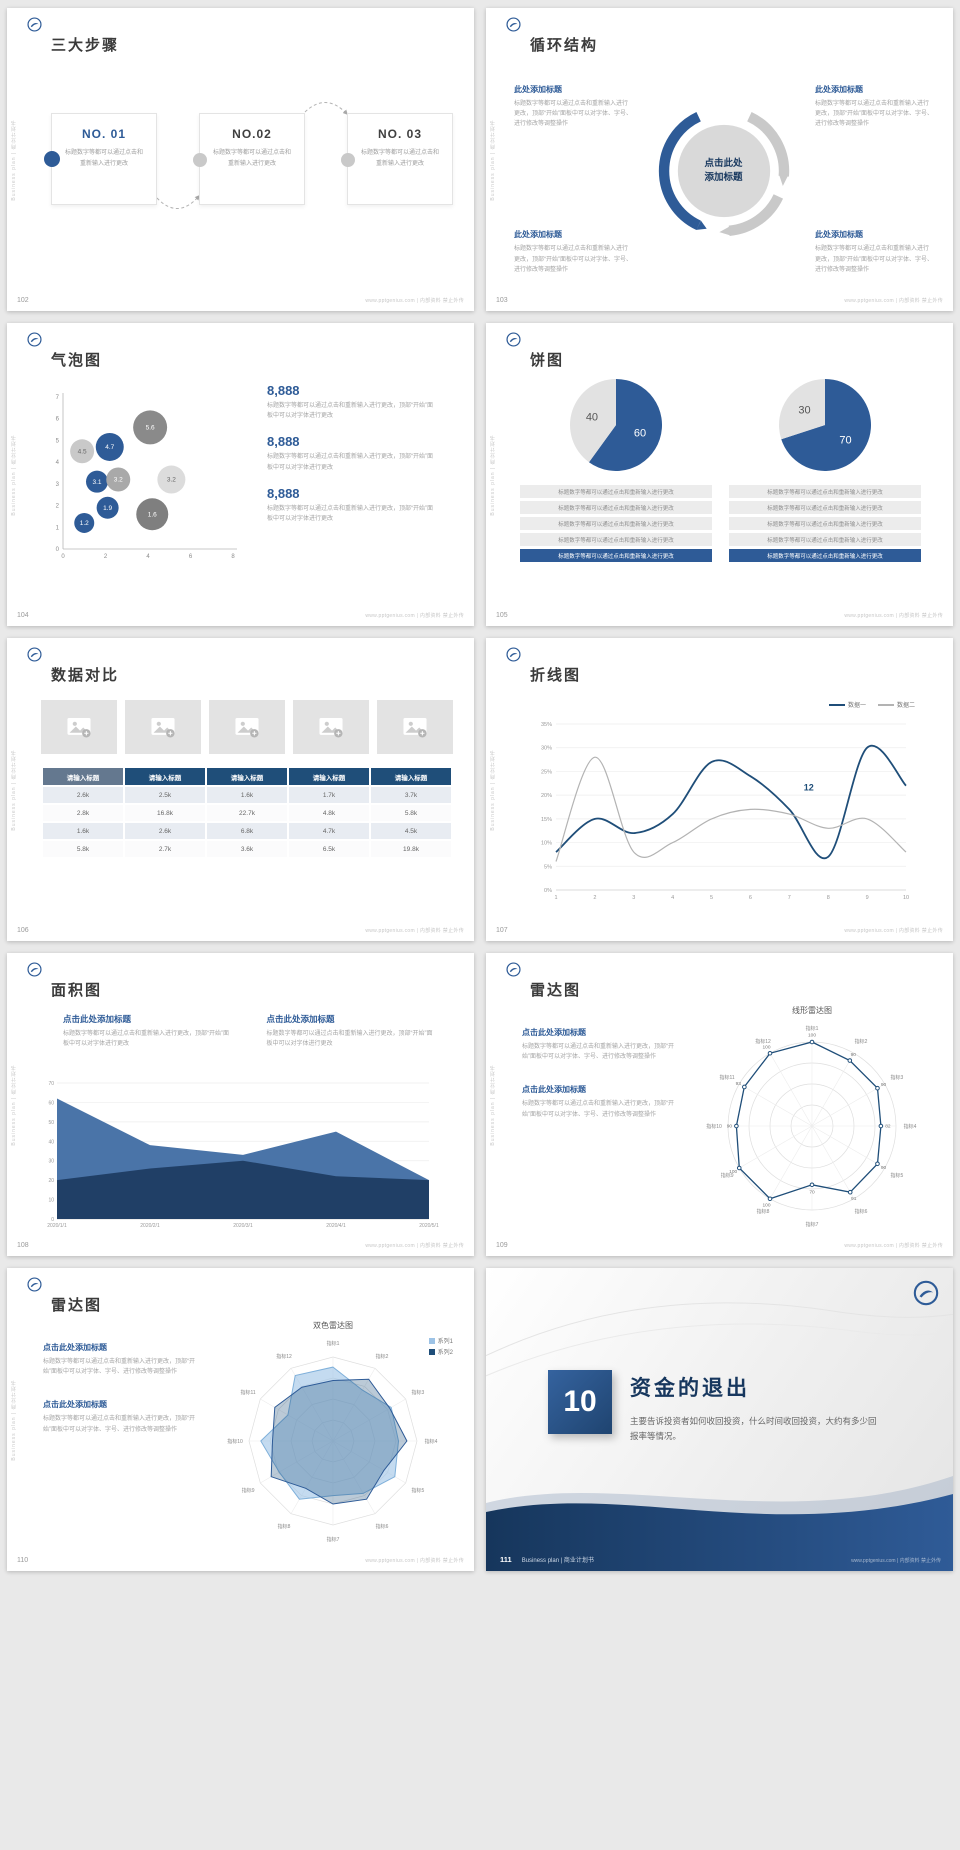  What do you see at coordinates (429, 1226) in the screenshot?
I see `svg-text: 2020/5/1` at bounding box center [429, 1226].